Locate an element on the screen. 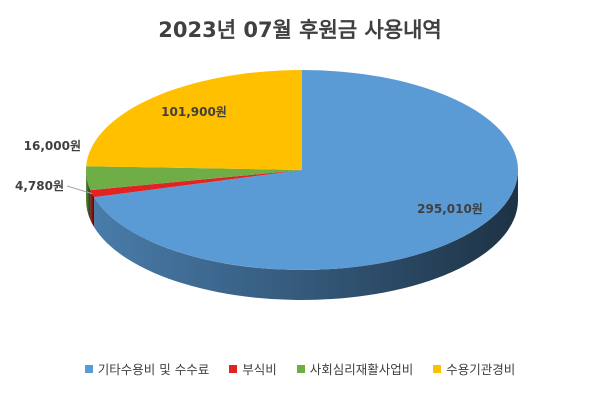  legend-item-3: 수용기관경비 is located at coordinates (474, 368).